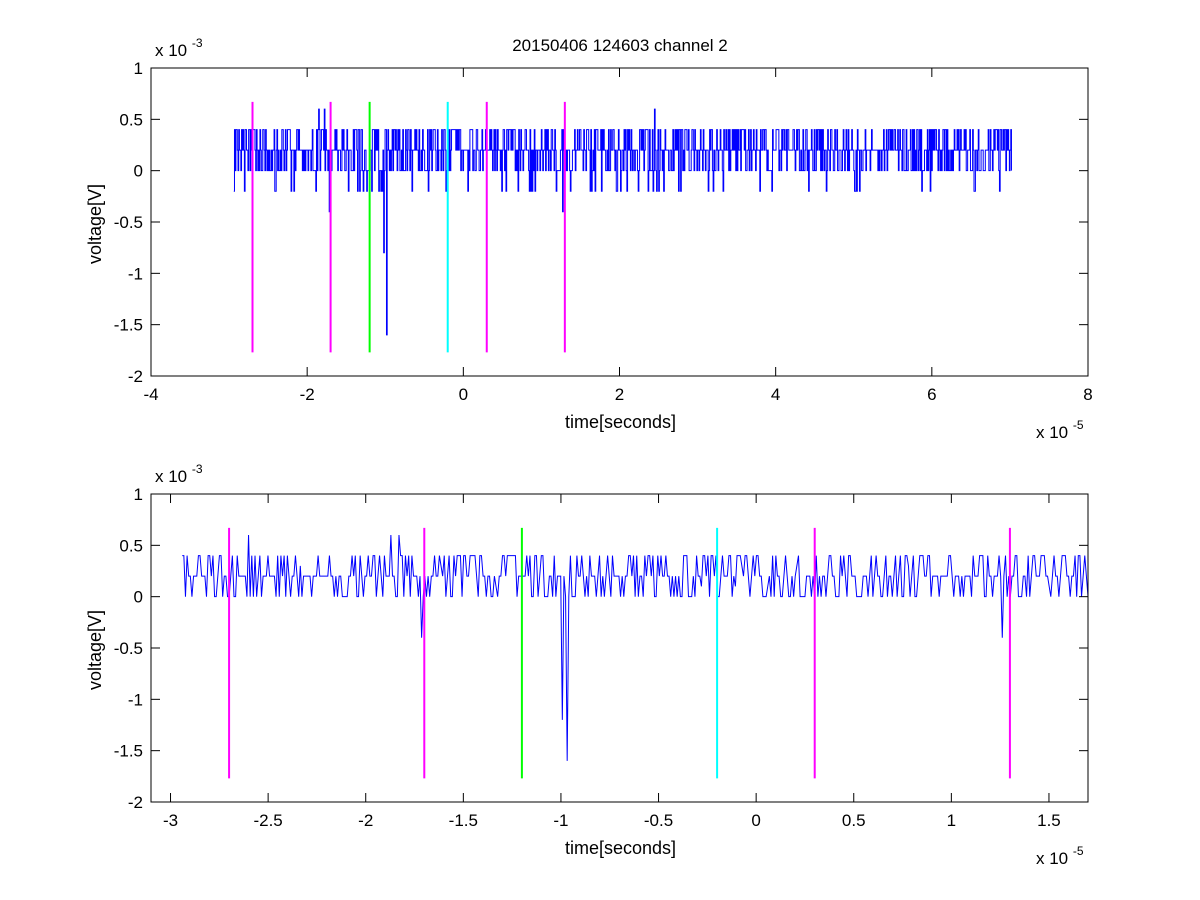 The width and height of the screenshot is (1200, 900). I want to click on x-tick-label: -2.5, so click(267, 820).